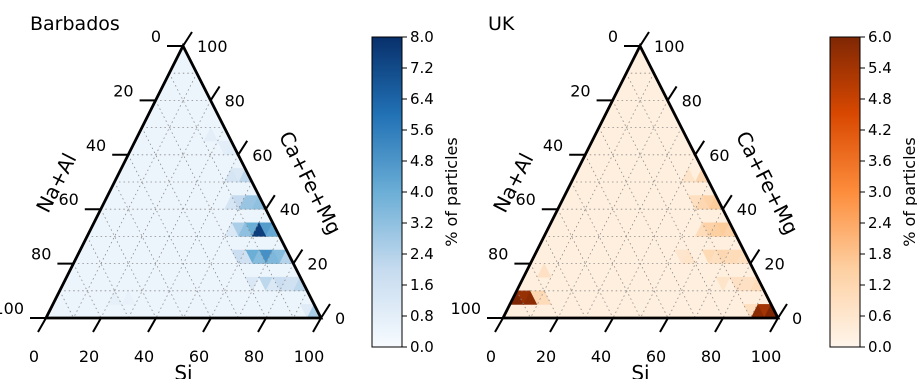  I want to click on panel-title: UK, so click(501, 24).